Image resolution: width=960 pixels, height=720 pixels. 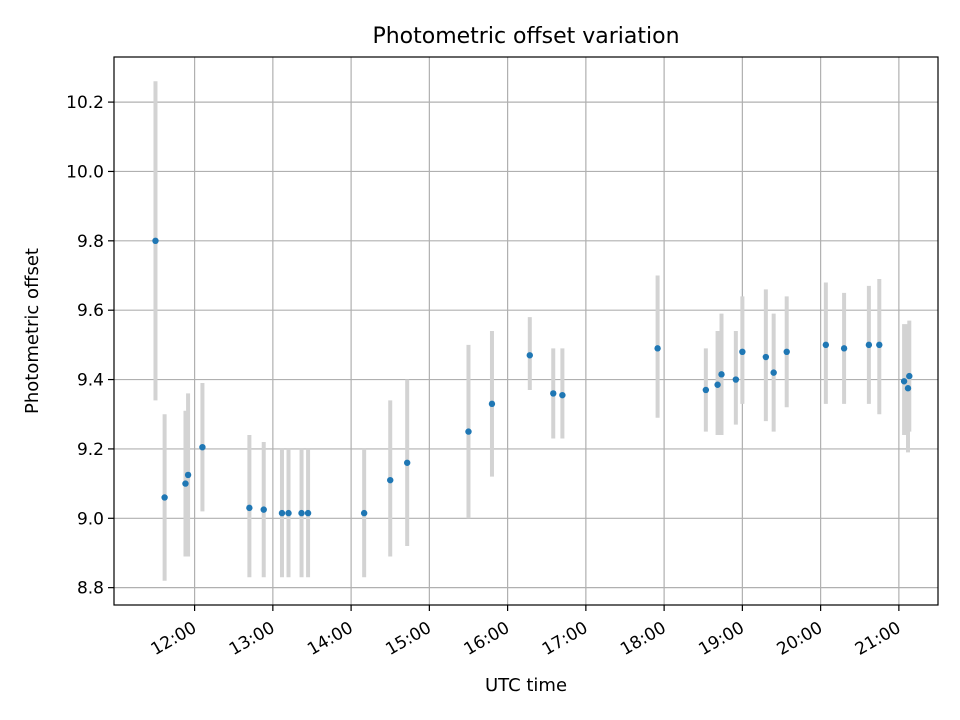 What do you see at coordinates (90, 519) in the screenshot?
I see `y-tick-label: 9.0` at bounding box center [90, 519].